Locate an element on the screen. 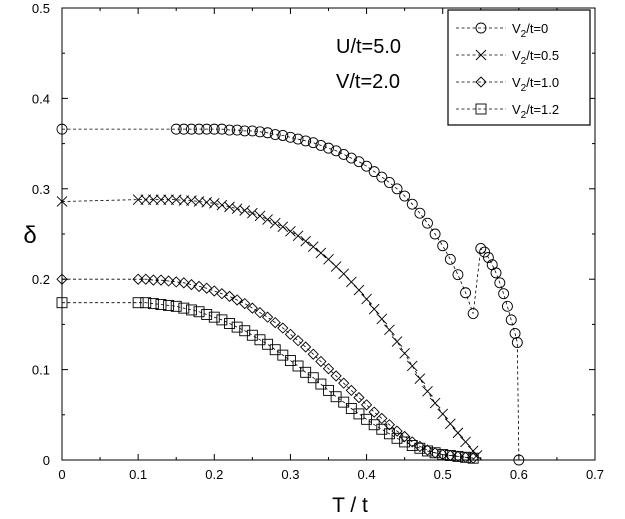  legend-marker-x is located at coordinates (481, 55).